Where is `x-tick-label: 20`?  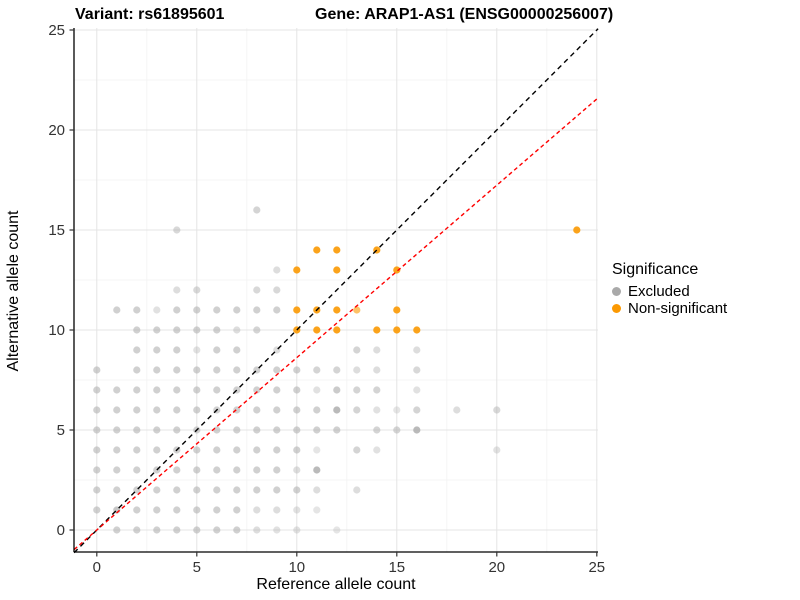
x-tick-label: 20 is located at coordinates (496, 567).